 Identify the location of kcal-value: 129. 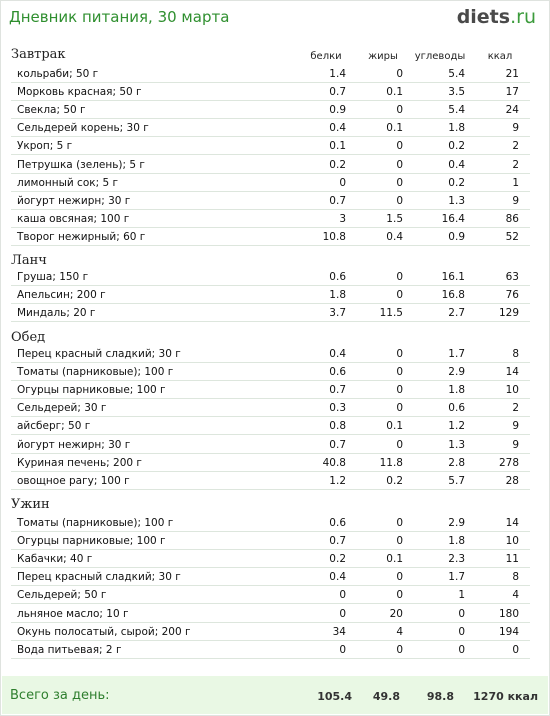
(508, 313).